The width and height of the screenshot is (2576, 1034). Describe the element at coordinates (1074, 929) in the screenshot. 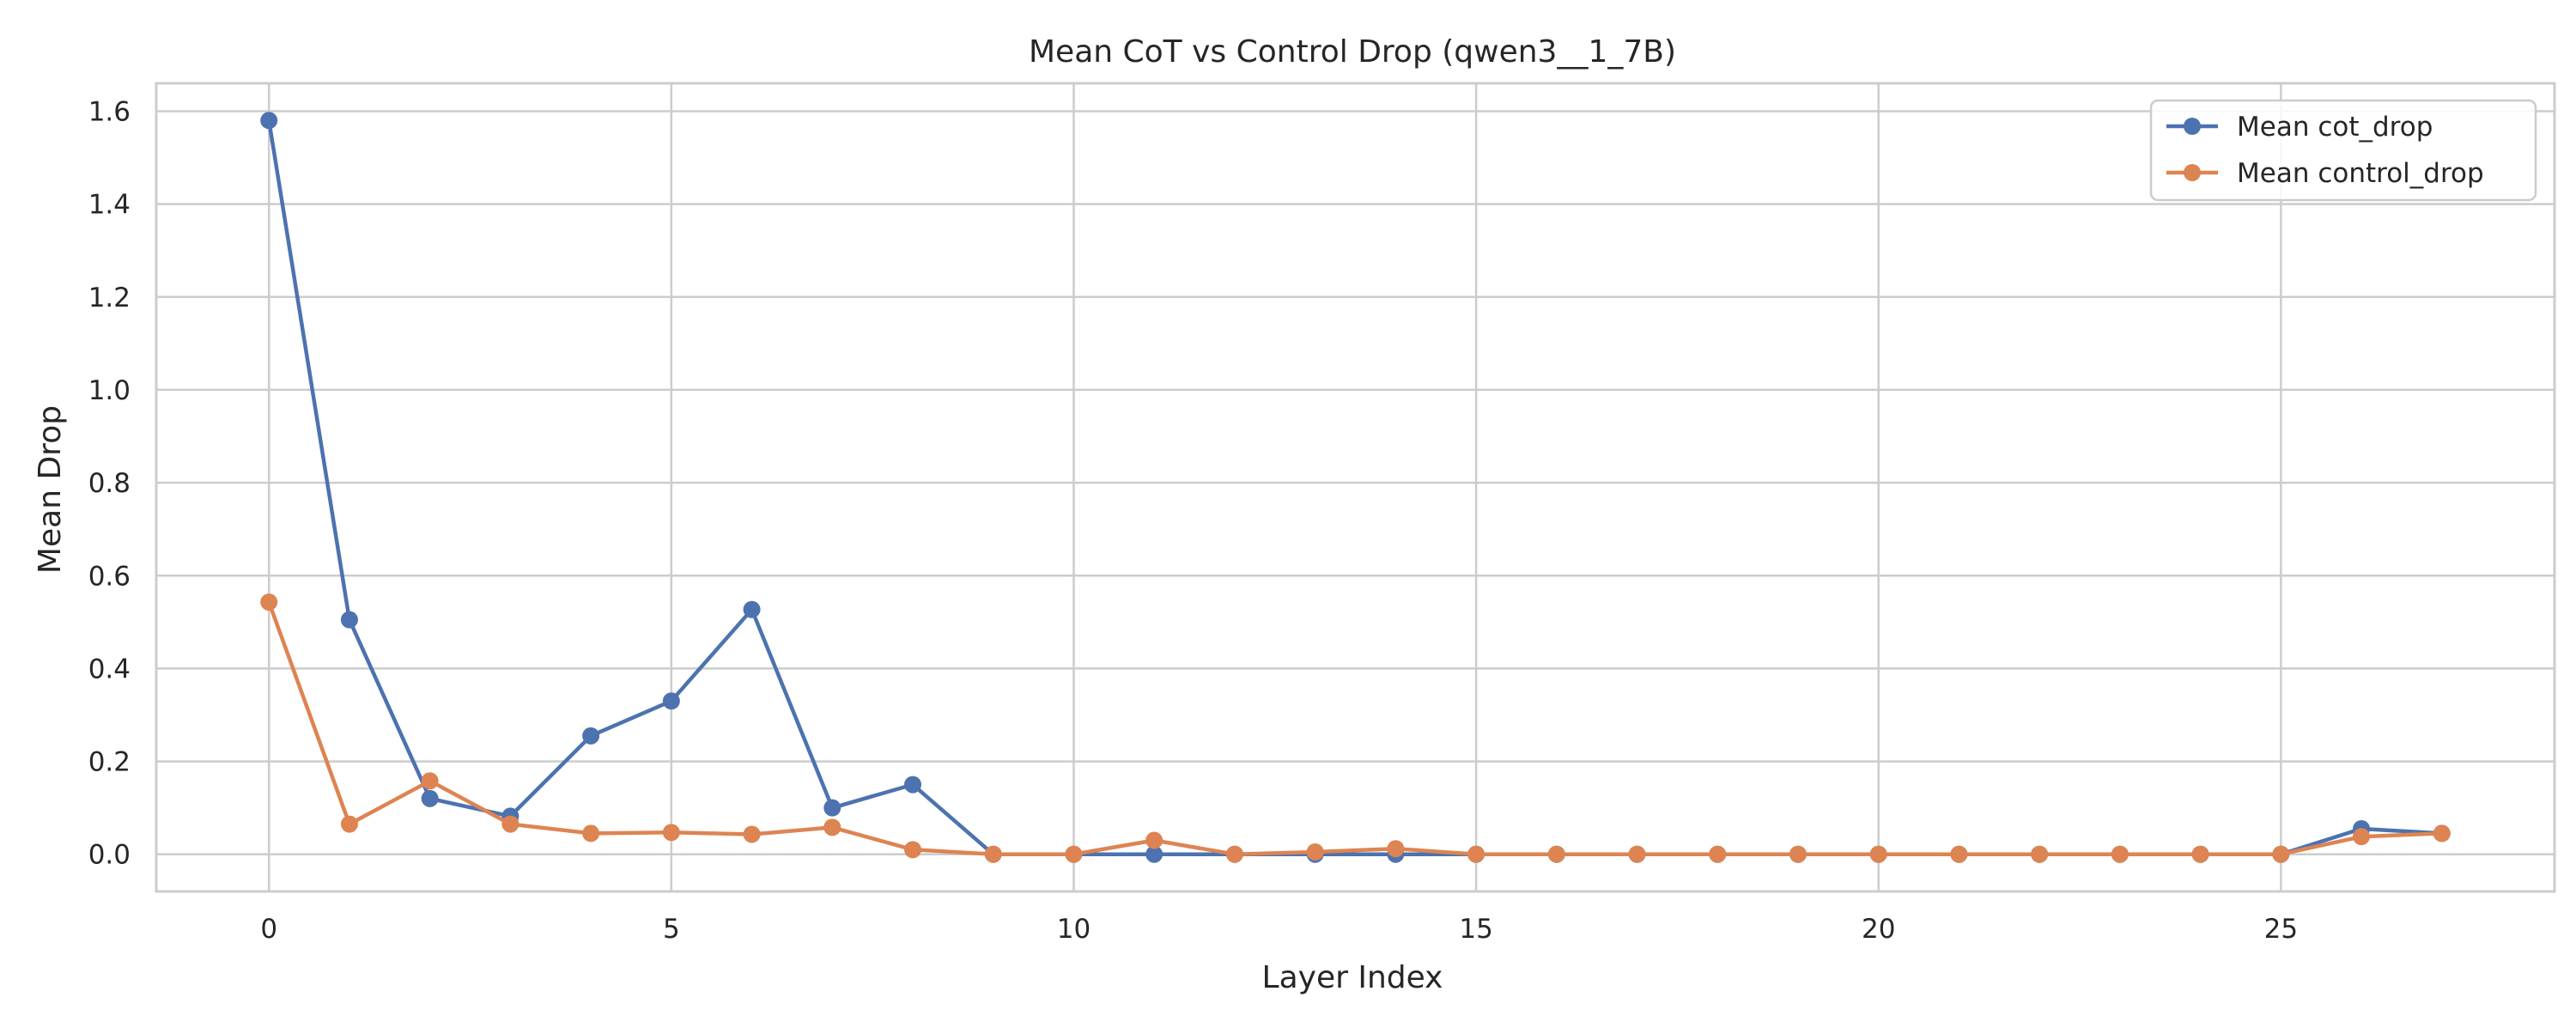

I see `x-tick-label: 10` at that location.